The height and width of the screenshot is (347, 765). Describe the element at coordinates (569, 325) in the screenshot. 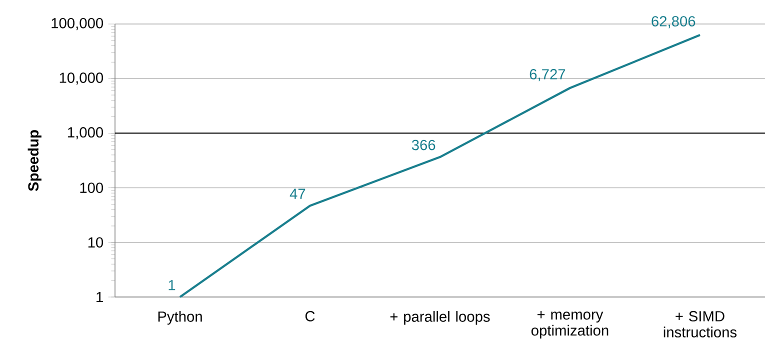

I see `x-tick-label: + memory optimization` at that location.